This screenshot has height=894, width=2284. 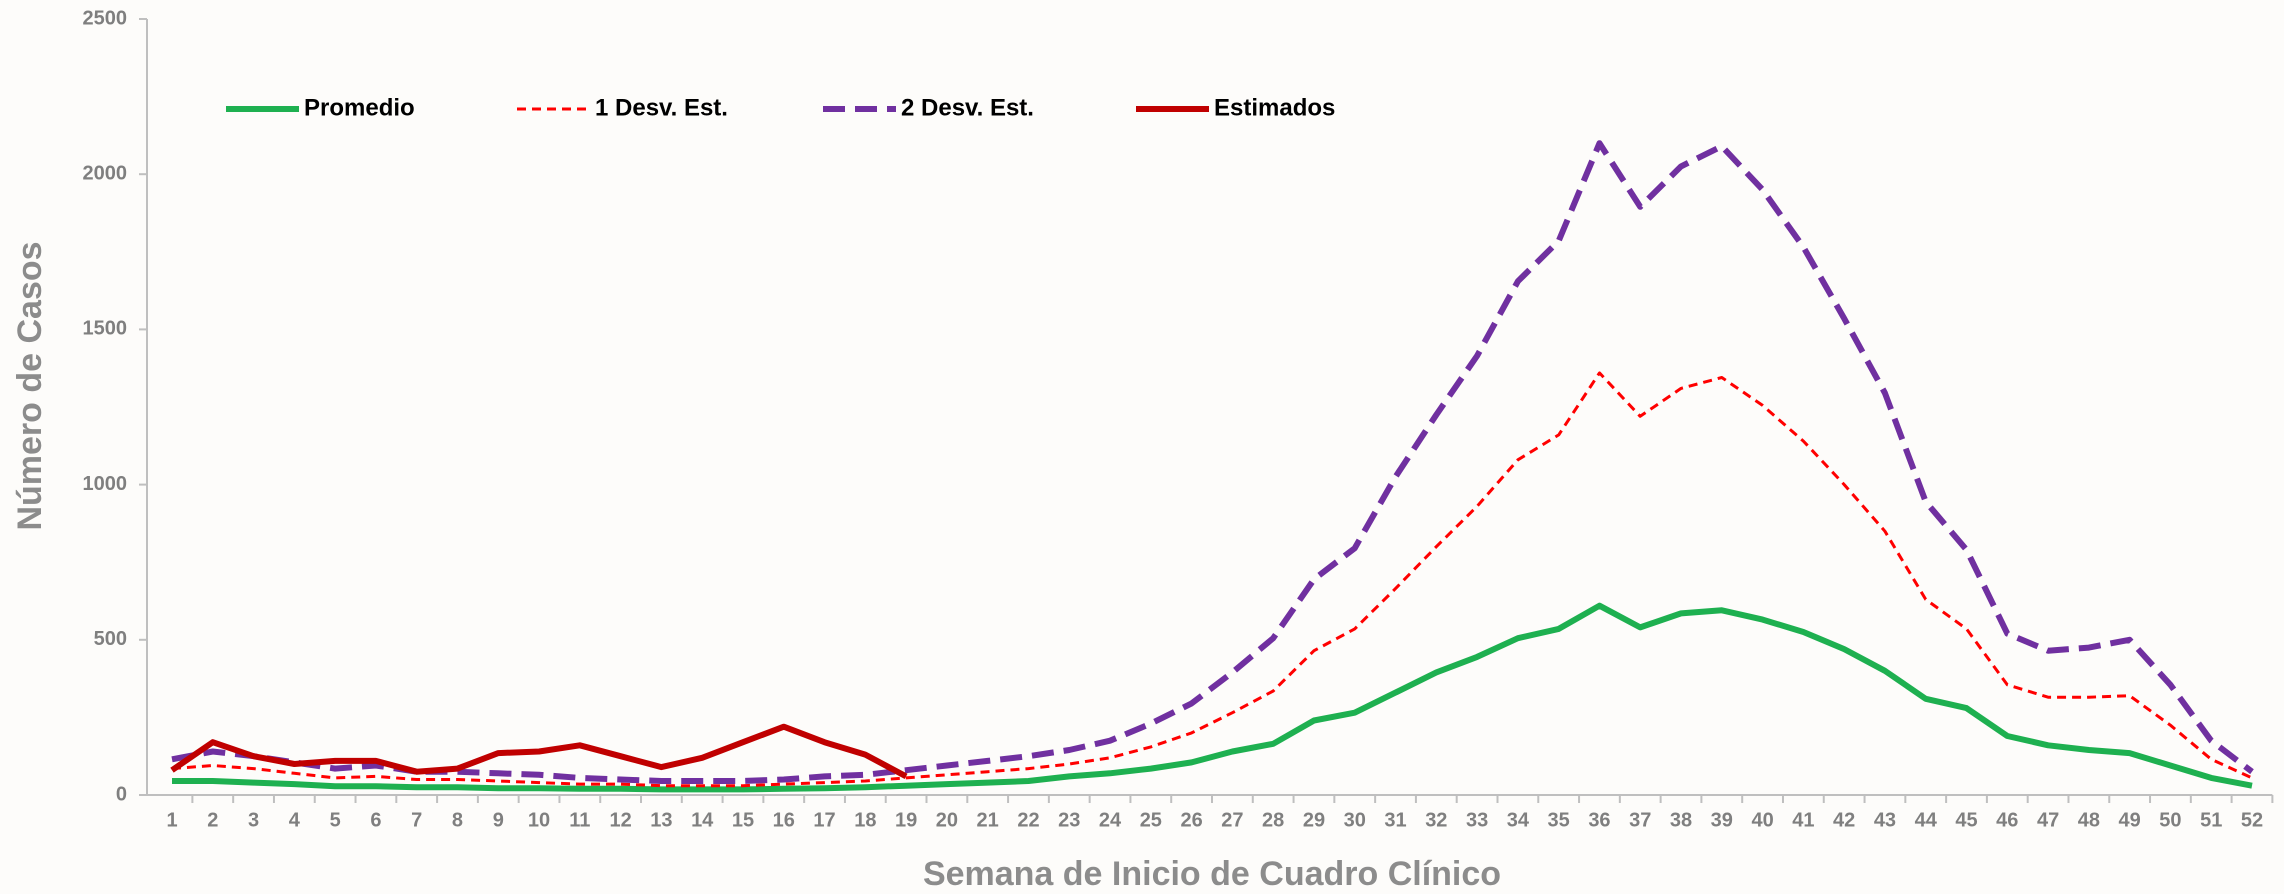 I want to click on x-tick-label: 24, so click(x=1110, y=820).